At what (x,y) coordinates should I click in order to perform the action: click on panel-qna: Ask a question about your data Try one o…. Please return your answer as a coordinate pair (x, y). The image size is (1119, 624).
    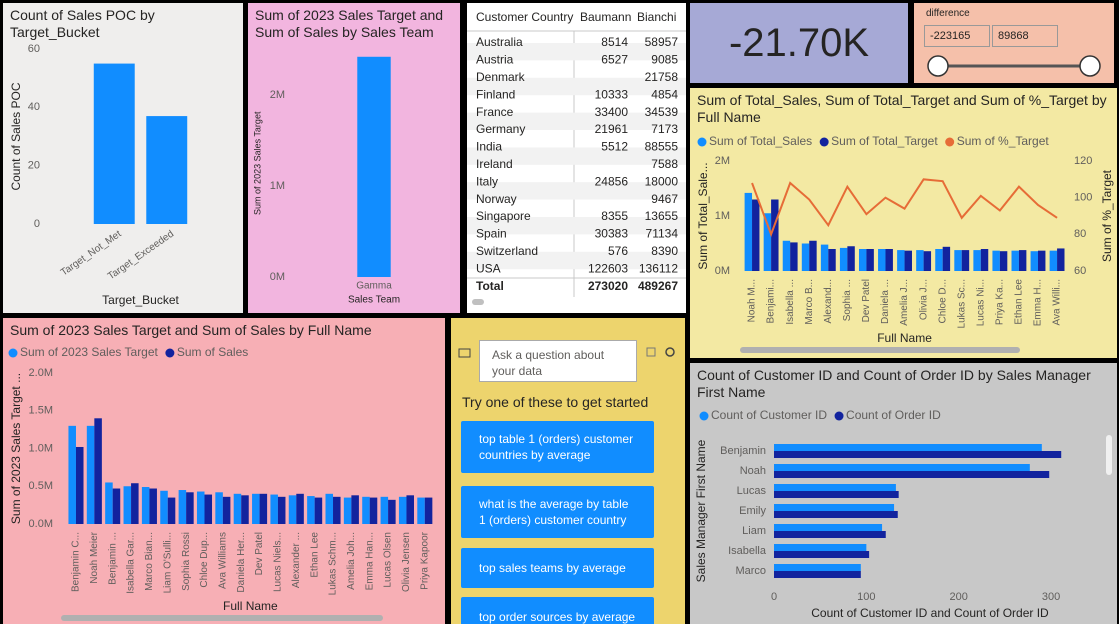
    Looking at the image, I should click on (568, 471).